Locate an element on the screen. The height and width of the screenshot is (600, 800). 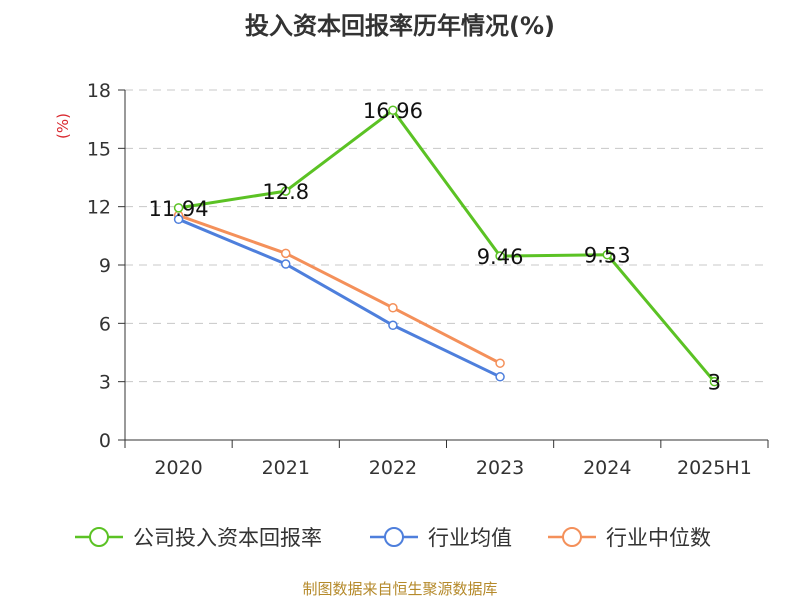
data-label-2024: 9.53 is located at coordinates (607, 256).